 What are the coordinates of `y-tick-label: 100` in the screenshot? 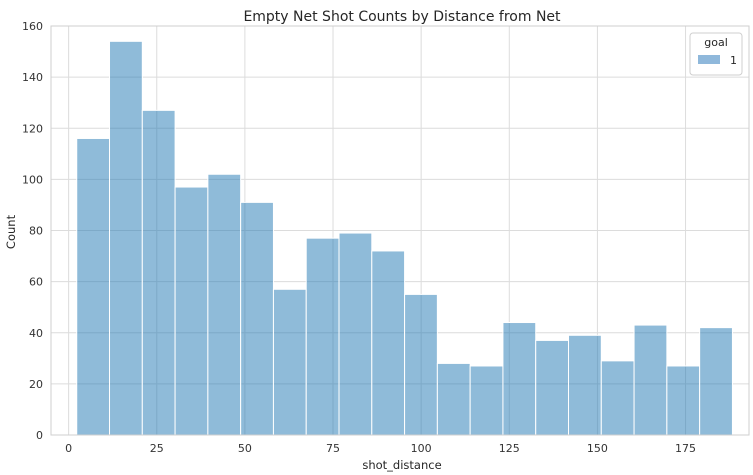 It's located at (32, 179).